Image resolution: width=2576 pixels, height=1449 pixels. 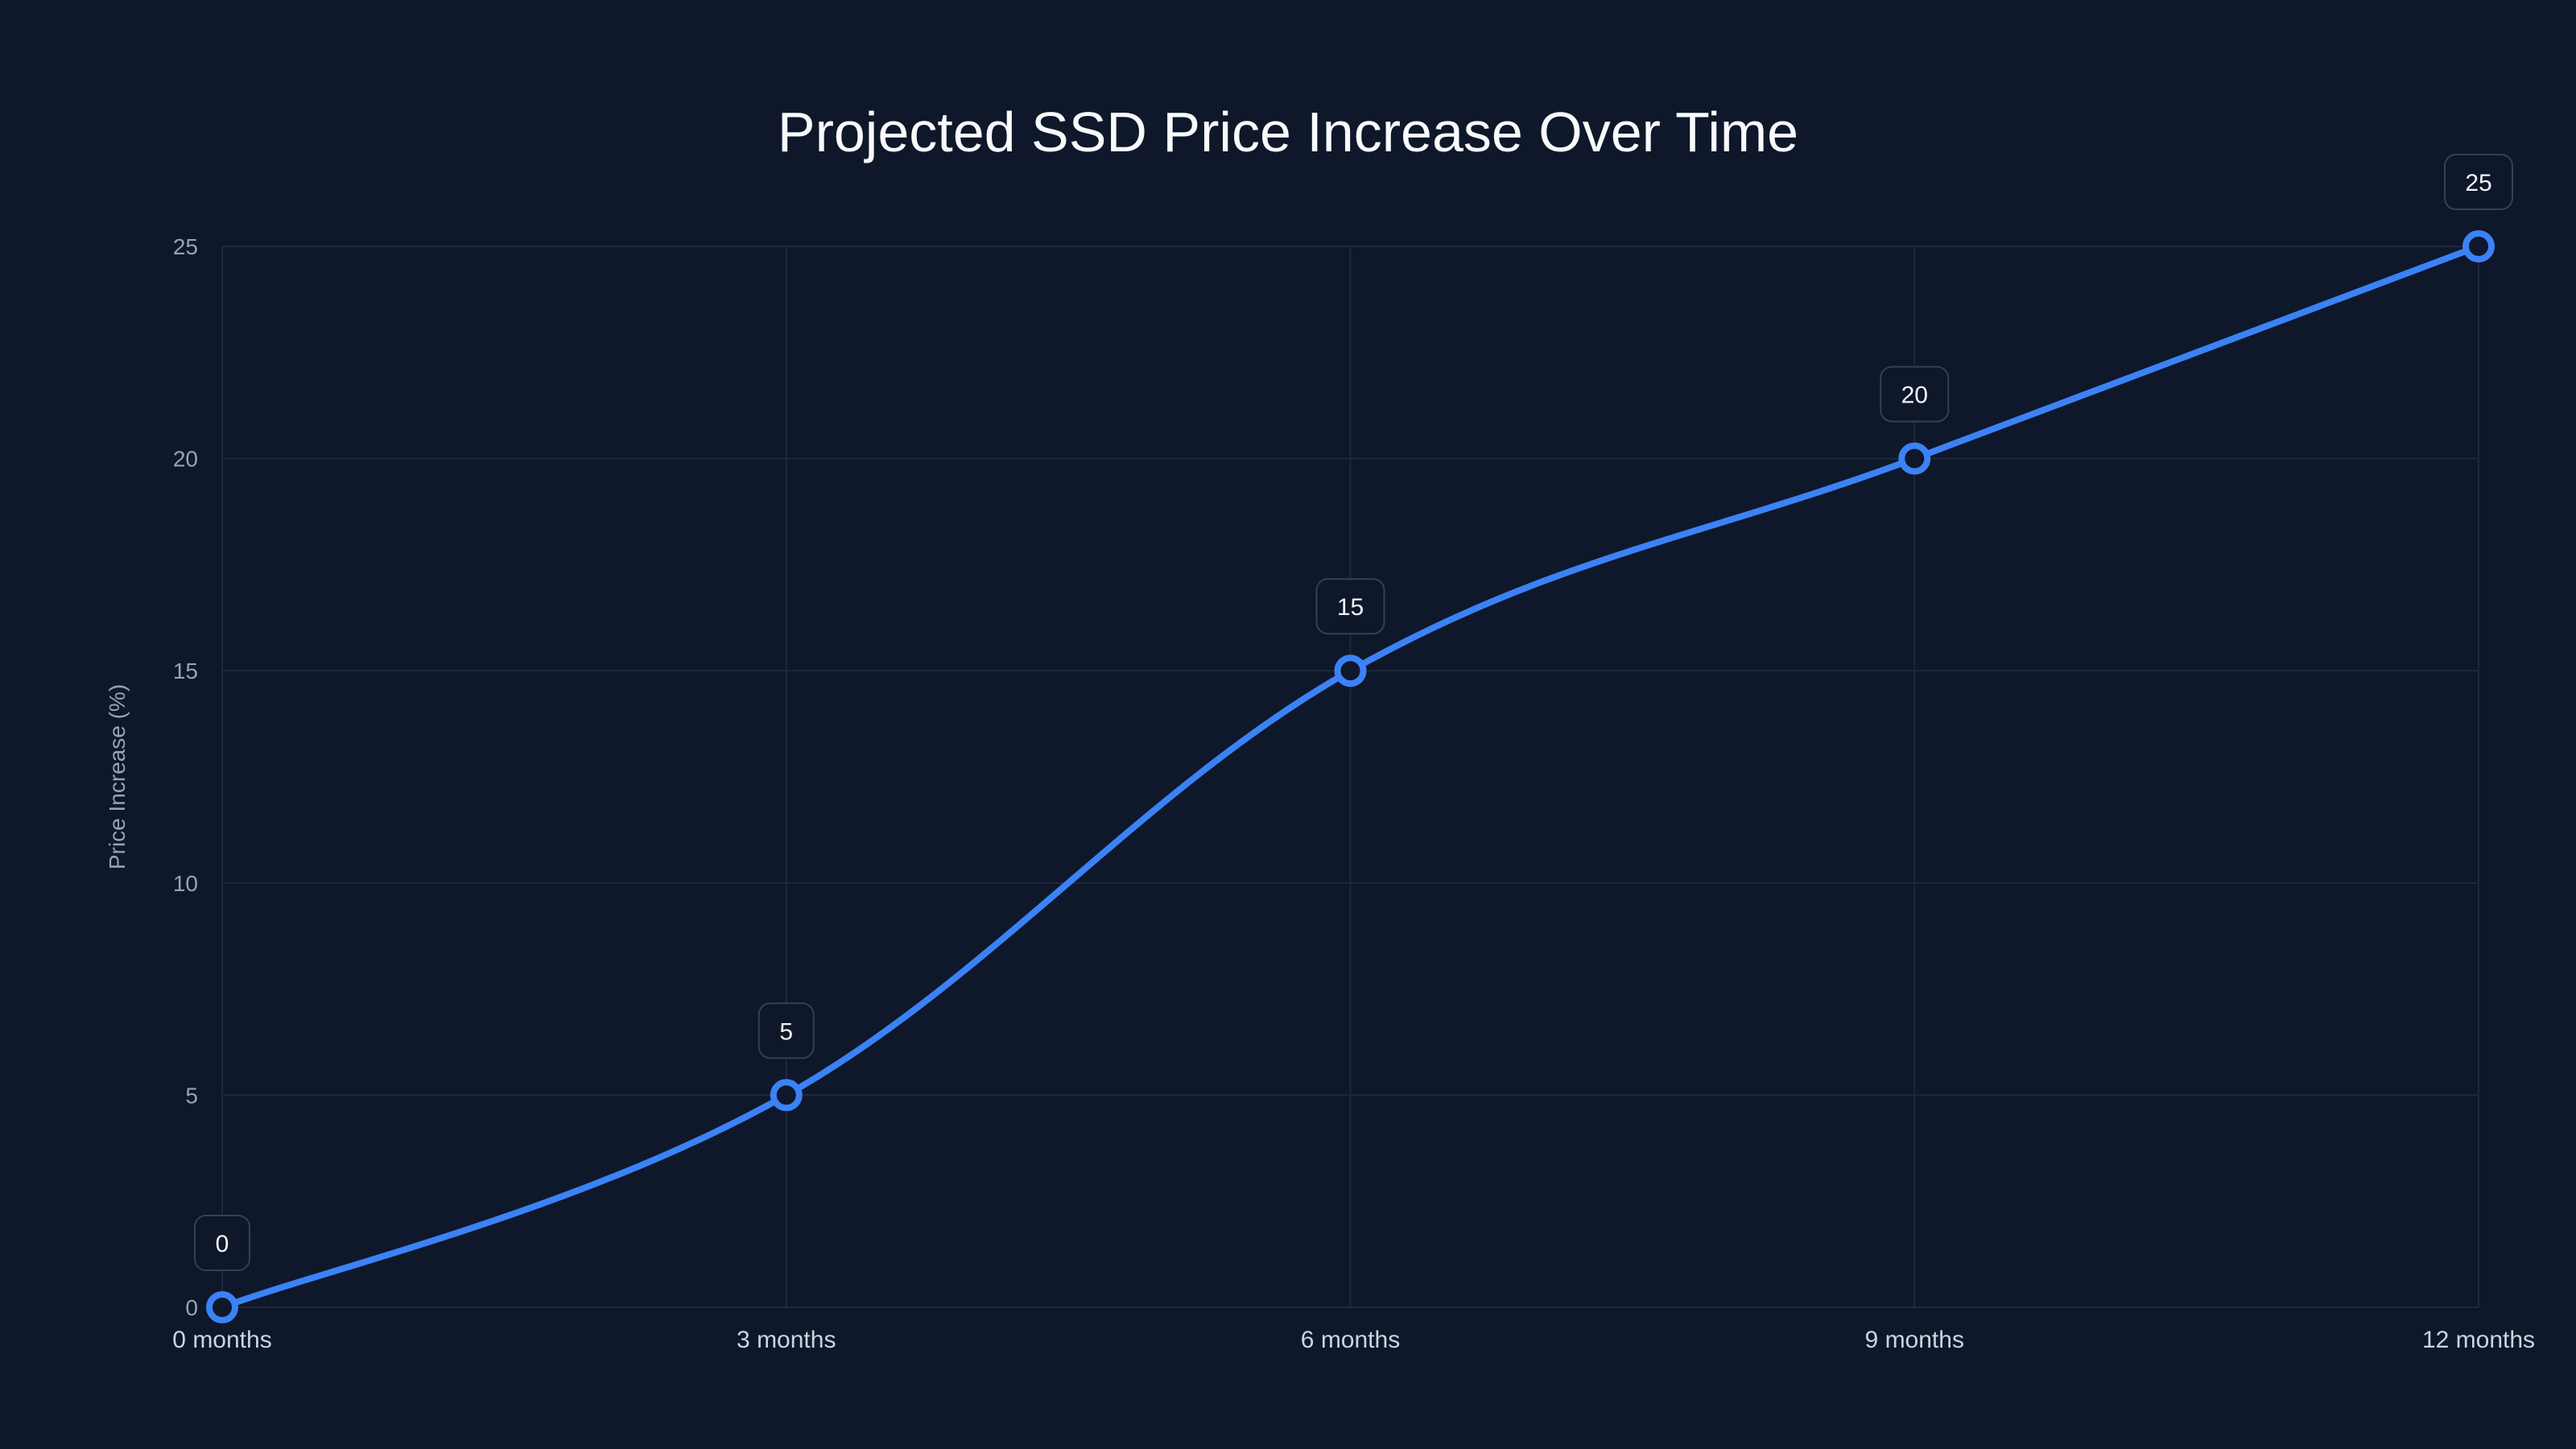 I want to click on y-tick-label: 10, so click(x=185, y=884).